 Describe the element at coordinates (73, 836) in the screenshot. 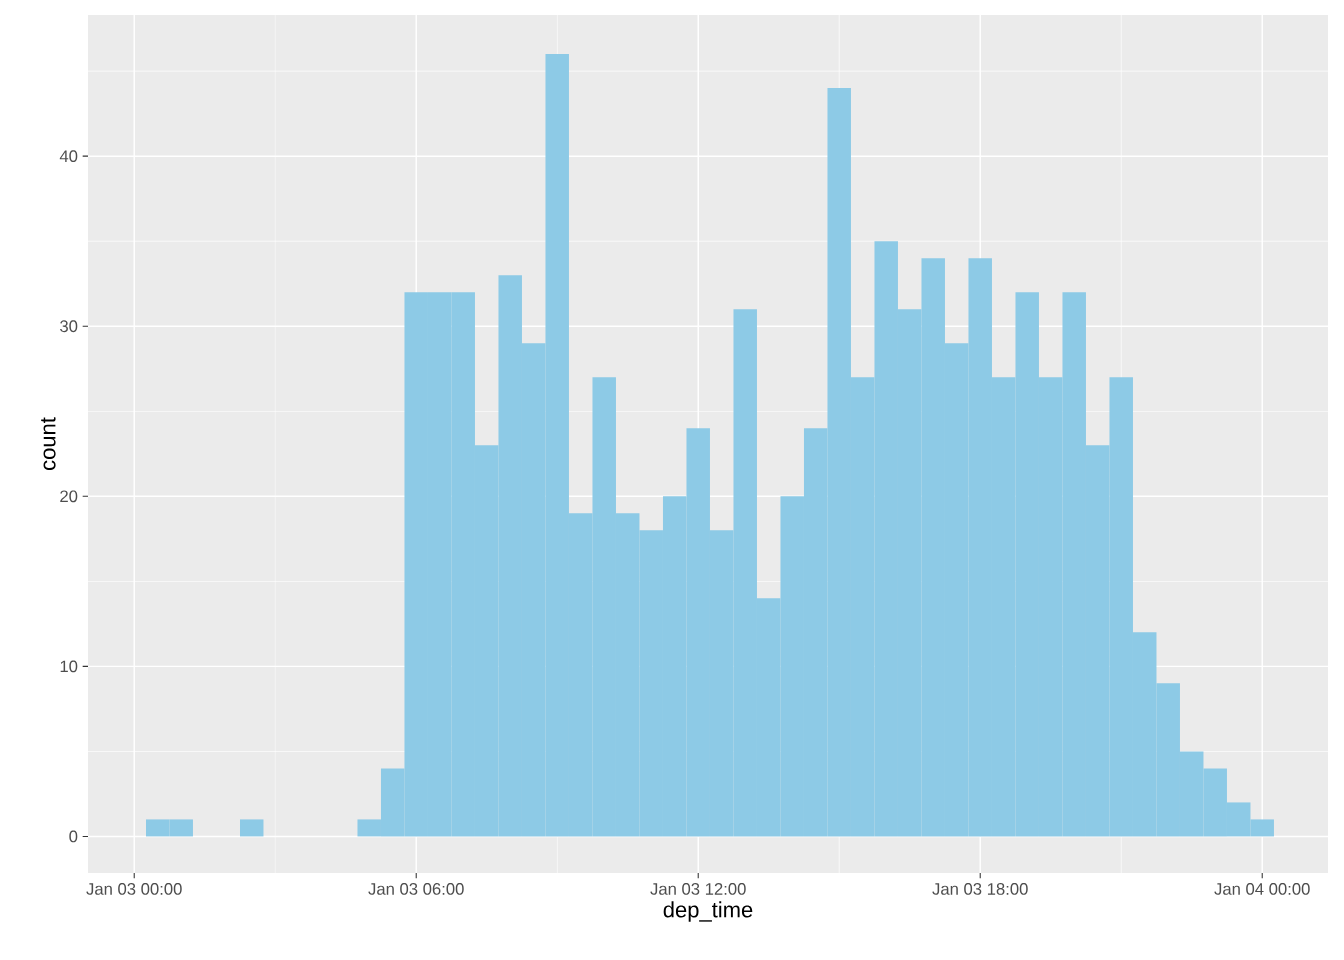

I see `y-tick-label: 0` at that location.